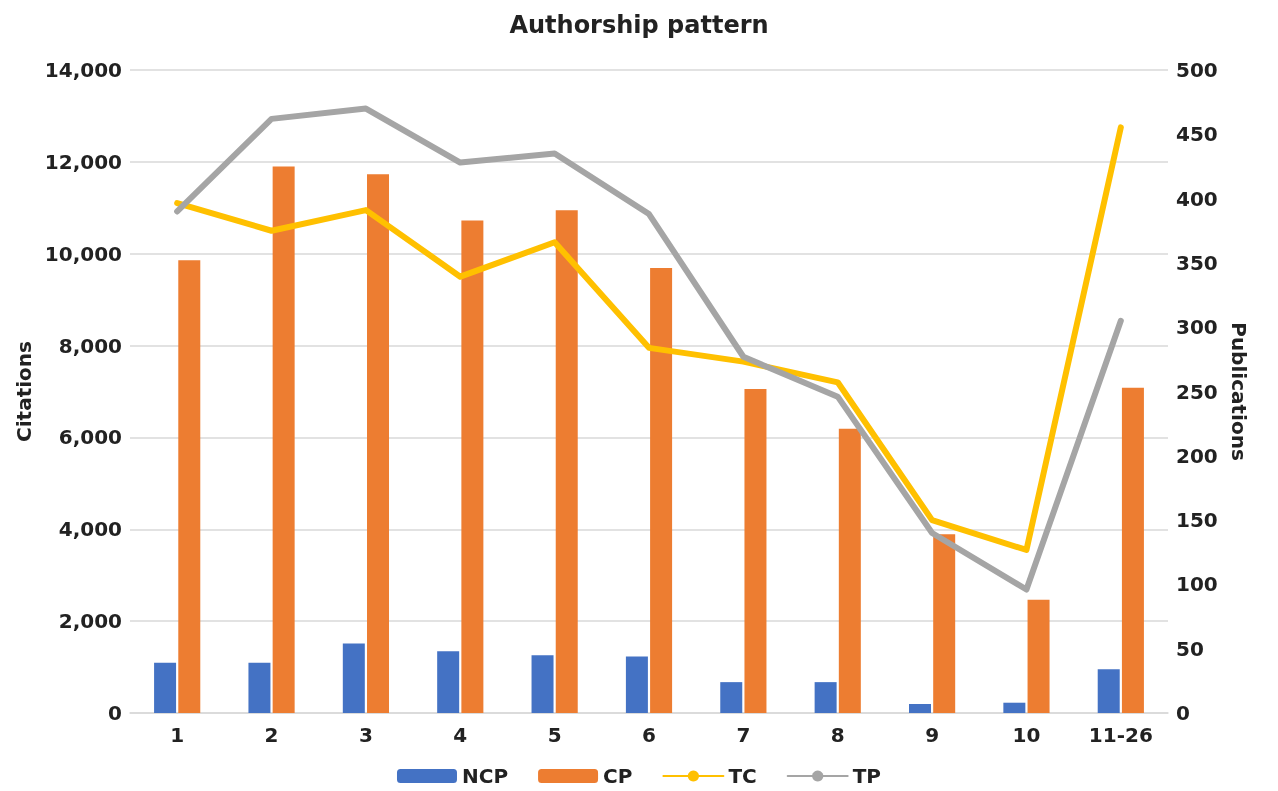 The image size is (1278, 791). I want to click on chart-title: Authorship pattern, so click(639, 25).